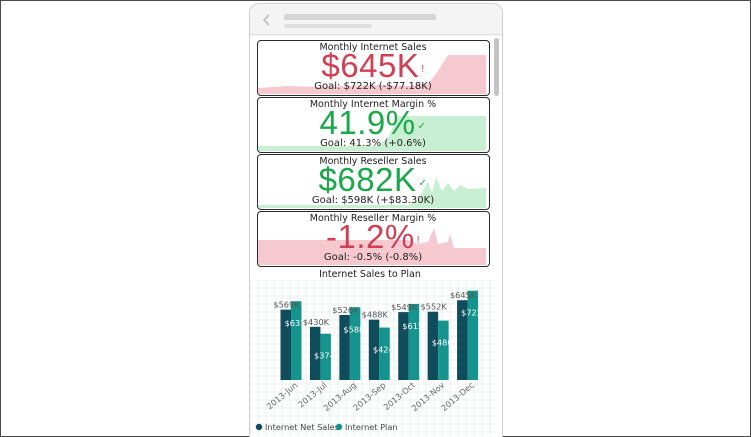  Describe the element at coordinates (295, 323) in the screenshot. I see `data-label-plan: $637` at that location.